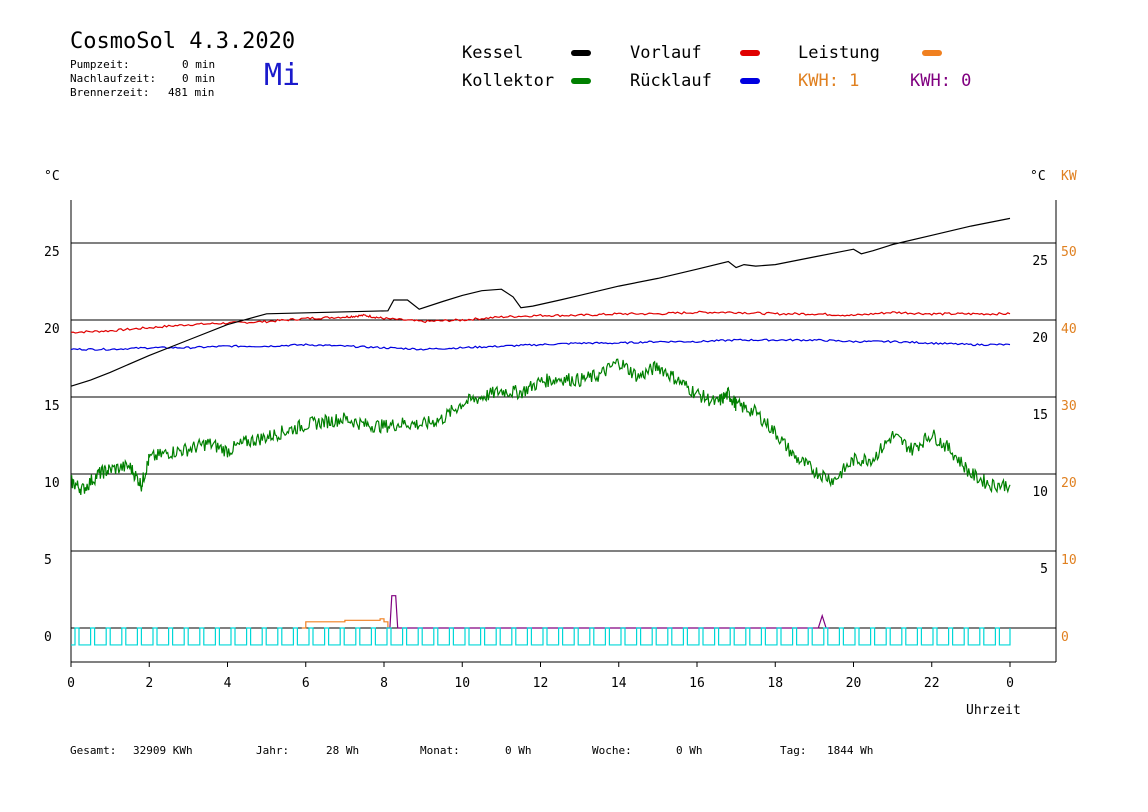 The height and width of the screenshot is (812, 1148). What do you see at coordinates (183, 41) in the screenshot?
I see `chart-title: CosmoSol 4.3.2020` at bounding box center [183, 41].